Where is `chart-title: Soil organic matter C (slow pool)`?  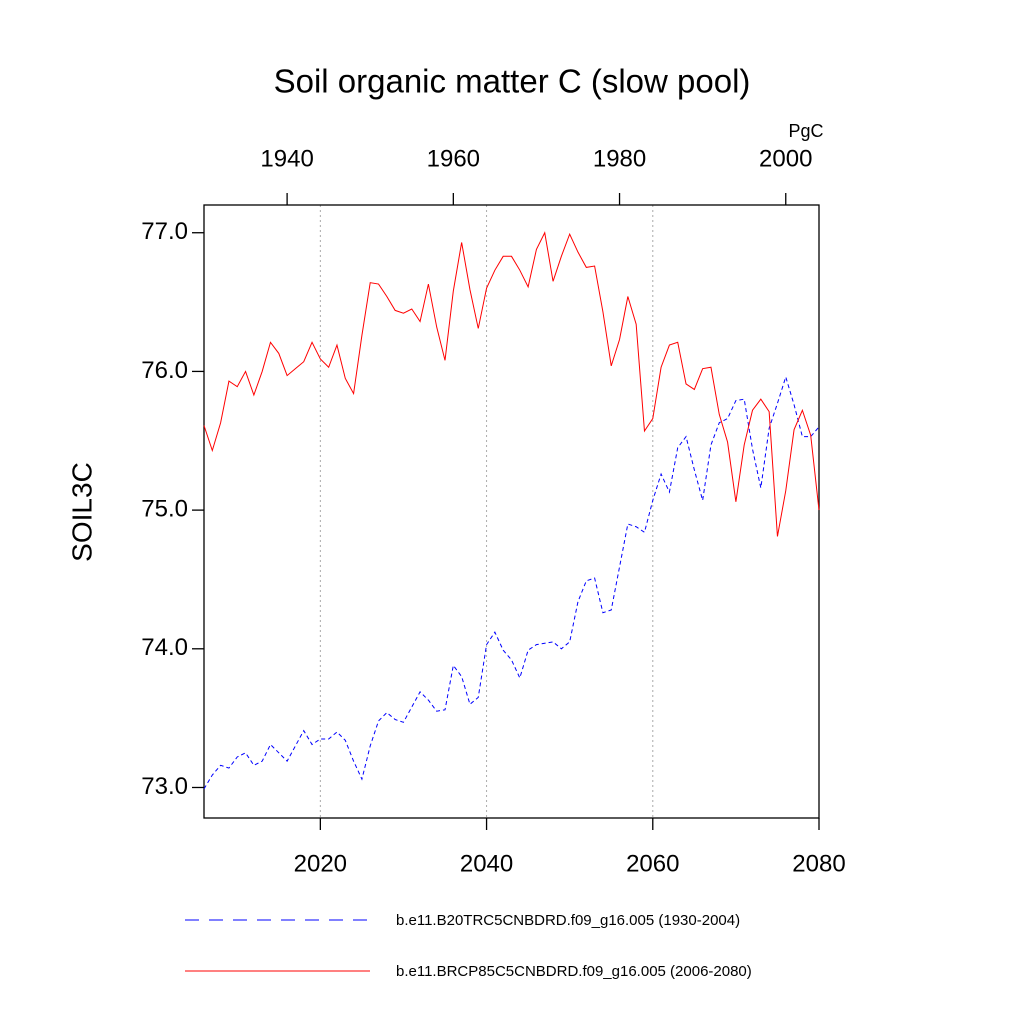 chart-title: Soil organic matter C (slow pool) is located at coordinates (512, 81).